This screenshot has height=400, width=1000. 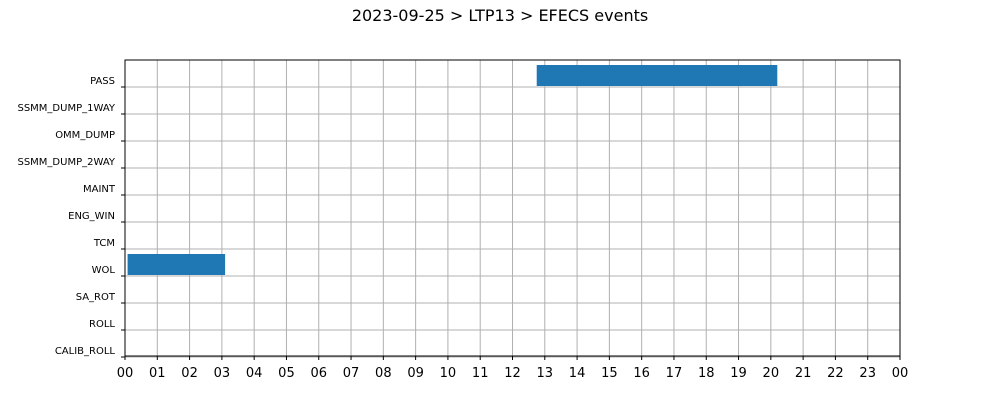 What do you see at coordinates (66, 108) in the screenshot?
I see `y-tick-label: SSMM_DUMP_1WAY` at bounding box center [66, 108].